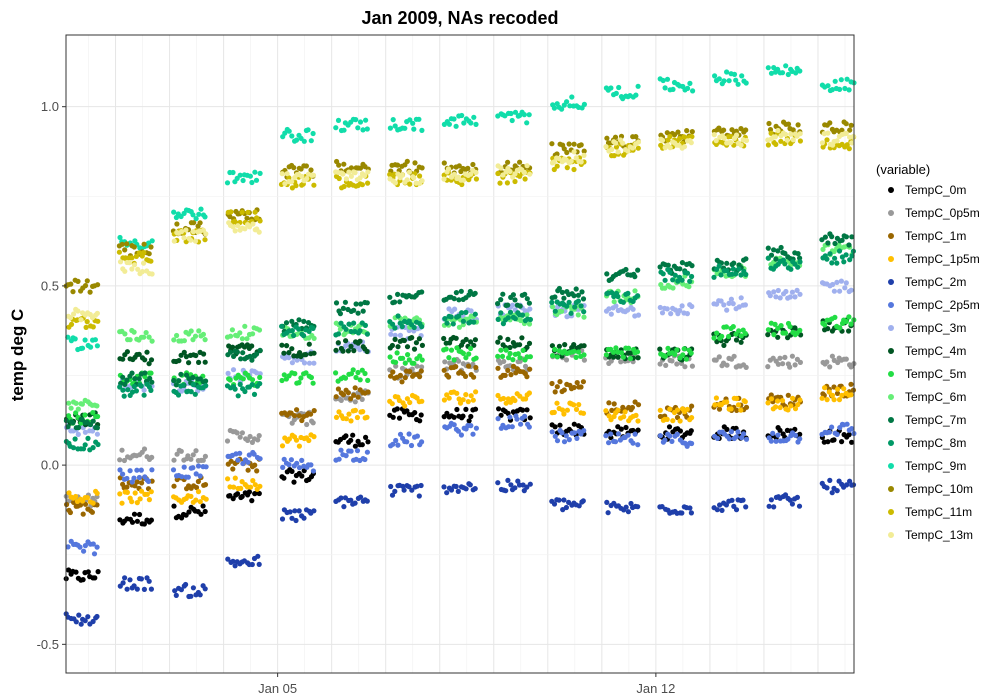 The image size is (1000, 700). Describe the element at coordinates (939, 535) in the screenshot. I see `legend-label-TempC_13m: TempC_13m` at that location.